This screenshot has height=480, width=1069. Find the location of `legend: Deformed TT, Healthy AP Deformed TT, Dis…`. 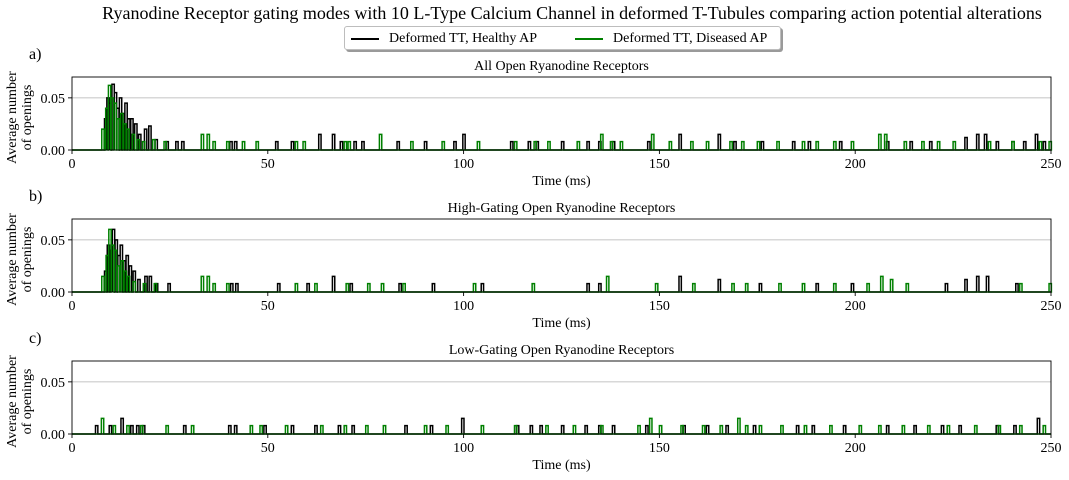

legend: Deformed TT, Healthy AP Deformed TT, Dis… is located at coordinates (562, 38).